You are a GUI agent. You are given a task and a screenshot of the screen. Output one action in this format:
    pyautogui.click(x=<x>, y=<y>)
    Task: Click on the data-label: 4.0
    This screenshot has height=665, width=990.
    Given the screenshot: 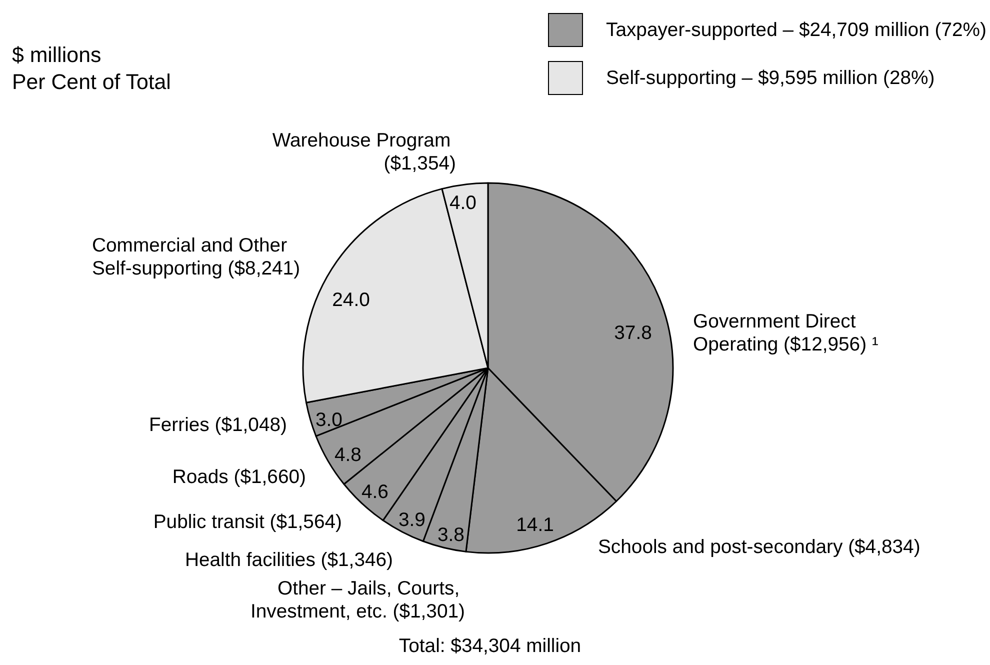 What is the action you would take?
    pyautogui.click(x=463, y=203)
    